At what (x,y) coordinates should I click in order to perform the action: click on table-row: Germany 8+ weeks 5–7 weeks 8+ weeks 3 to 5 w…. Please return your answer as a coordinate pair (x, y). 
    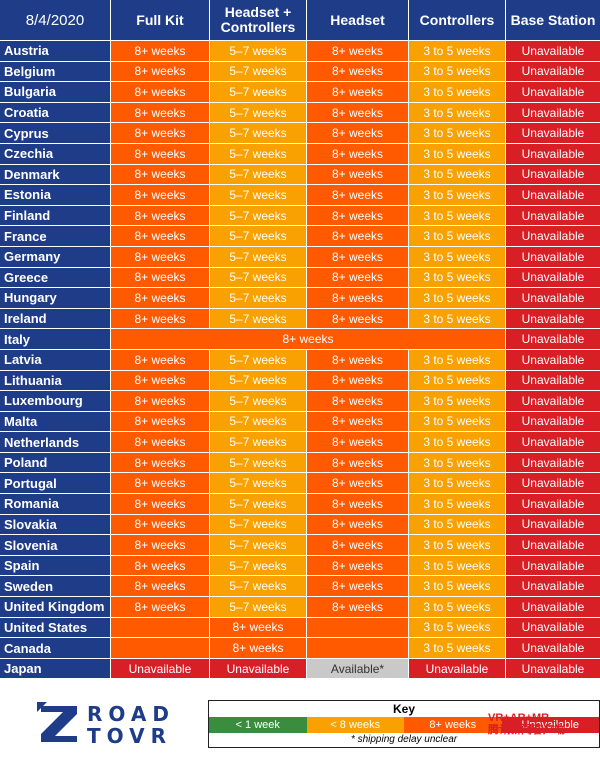
    Looking at the image, I should click on (300, 257).